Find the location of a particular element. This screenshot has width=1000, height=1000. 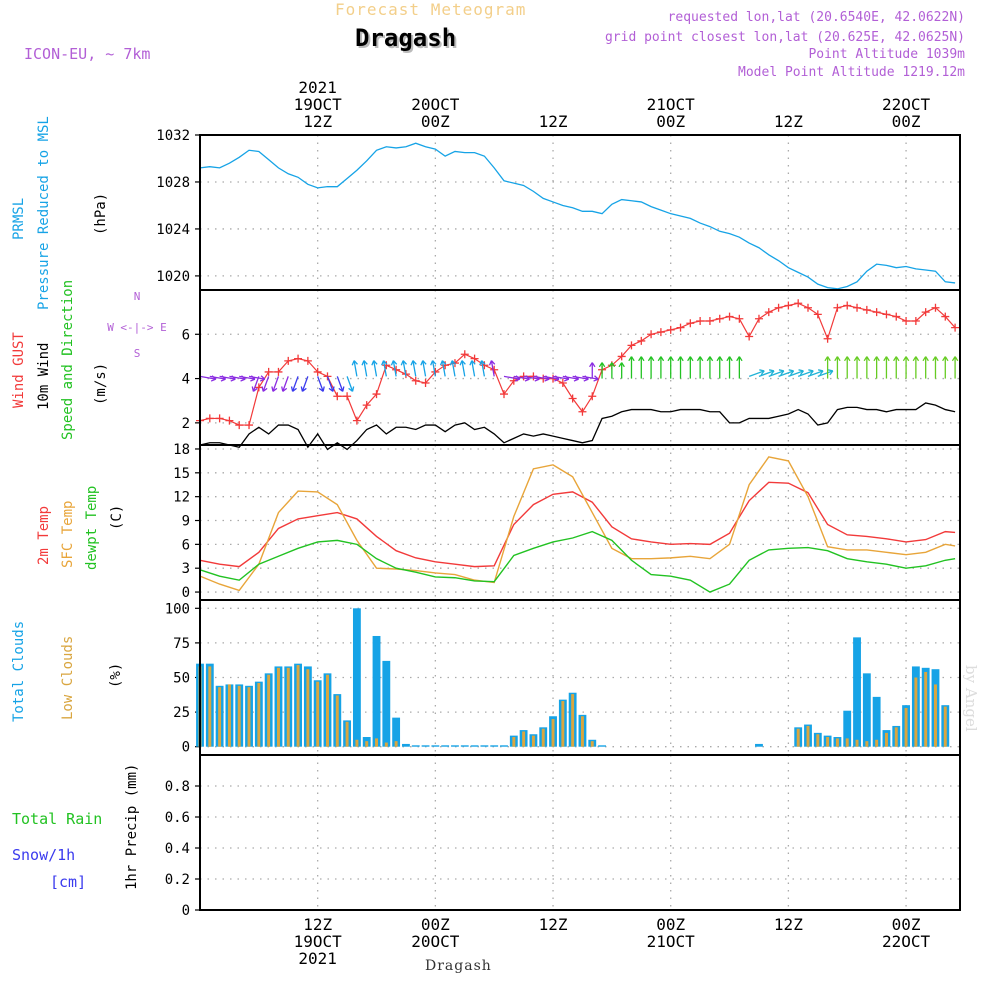

y-tick-label: 12 is located at coordinates (181, 498).